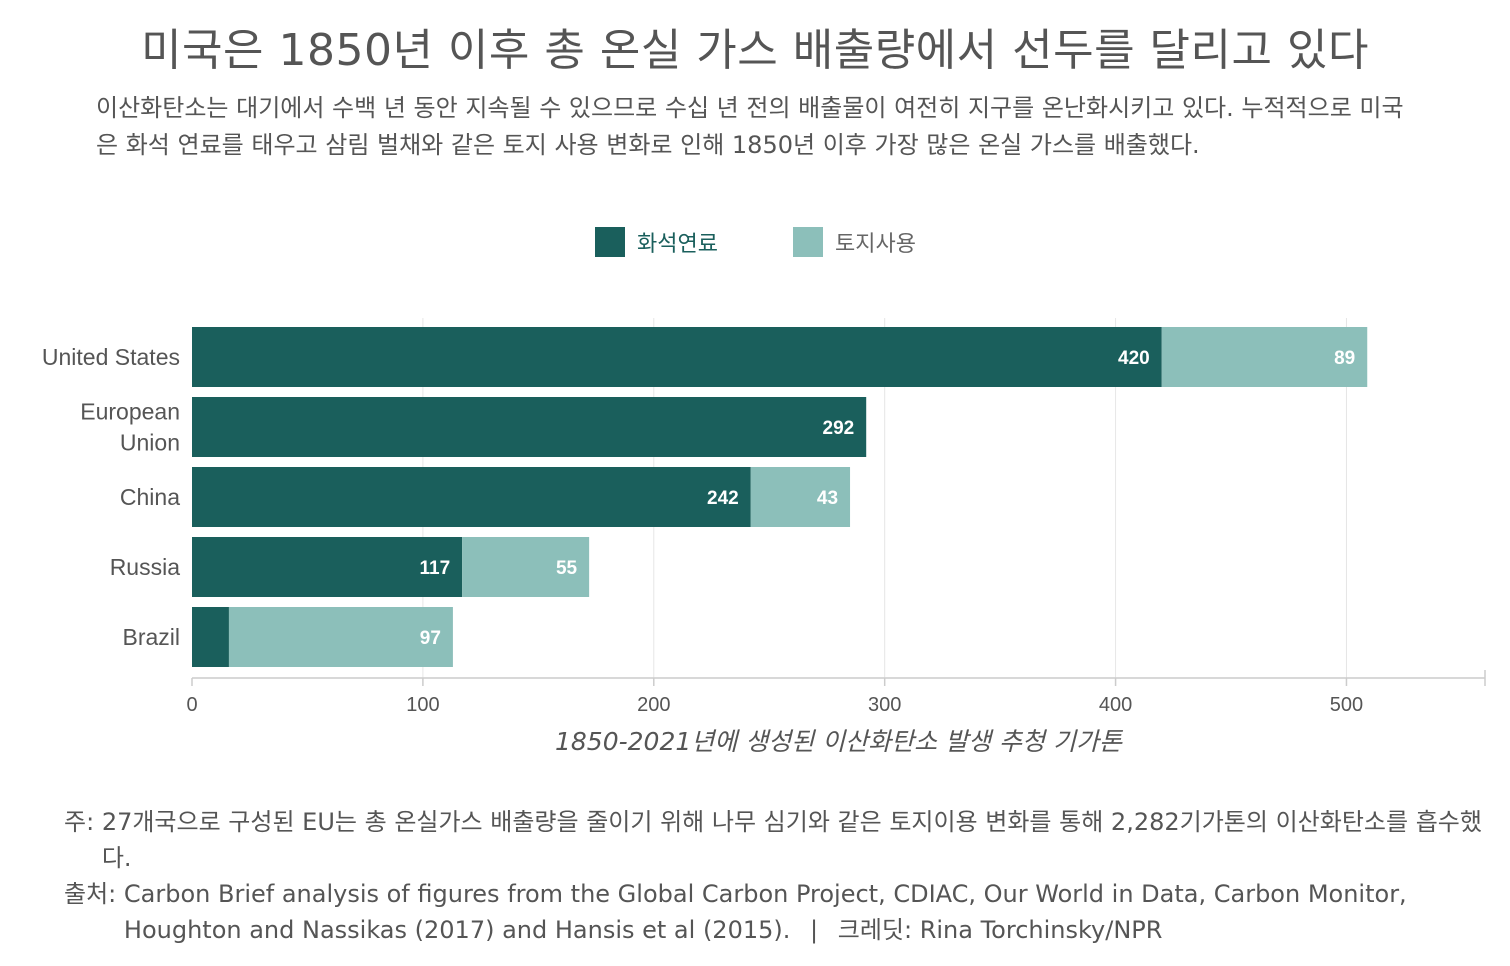 This screenshot has height=966, width=1510. I want to click on x-axis-title: 1850-2021년에 생성된 이산화탄소 발생 추청 기가톤, so click(838, 741).